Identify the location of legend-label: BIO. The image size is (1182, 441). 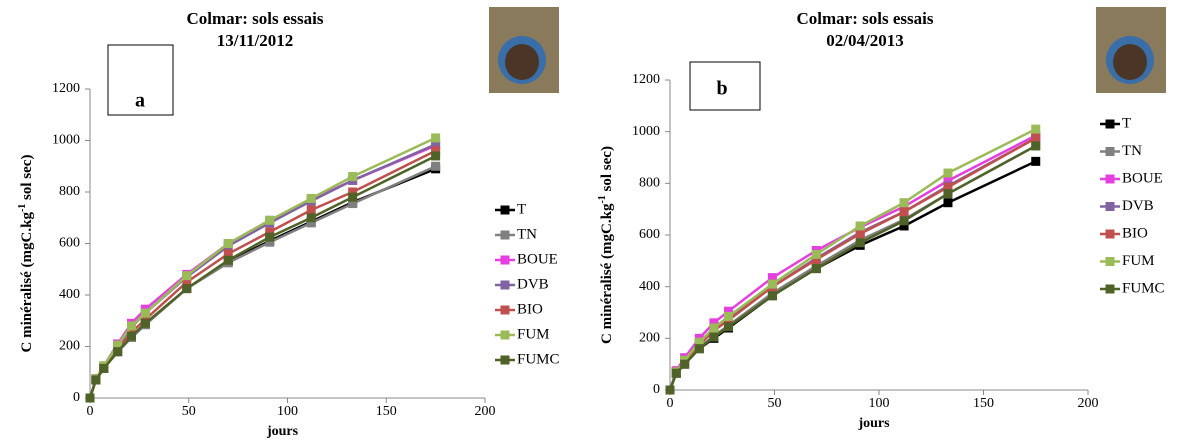
(530, 309).